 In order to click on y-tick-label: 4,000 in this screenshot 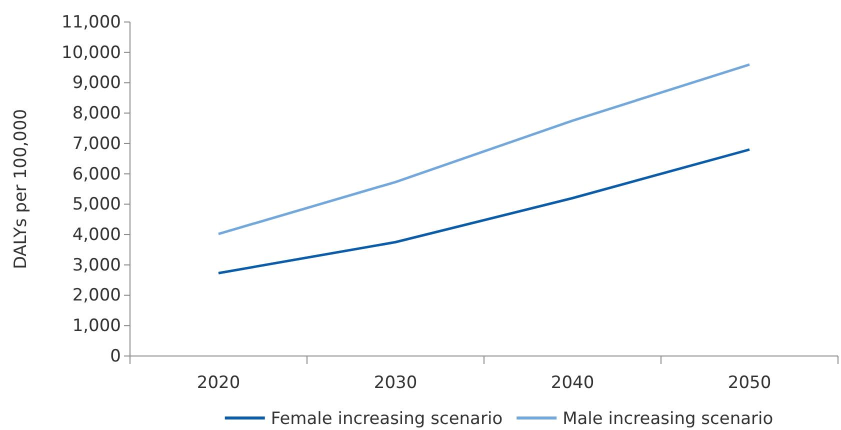, I will do `click(96, 234)`.